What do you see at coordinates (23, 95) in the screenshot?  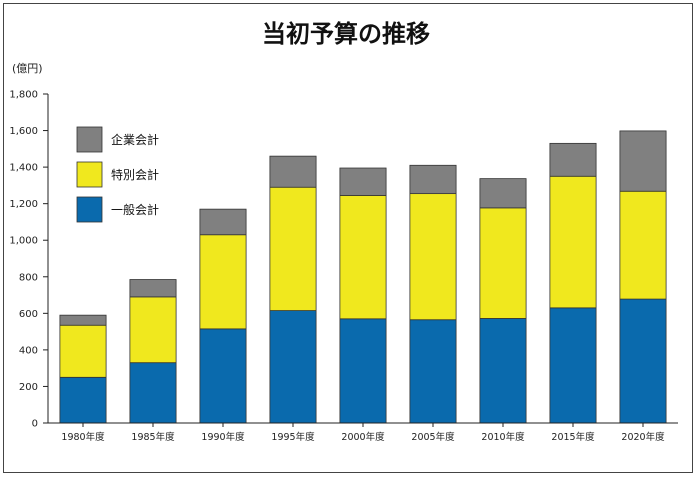 I see `y-tick-label: 1,800` at bounding box center [23, 95].